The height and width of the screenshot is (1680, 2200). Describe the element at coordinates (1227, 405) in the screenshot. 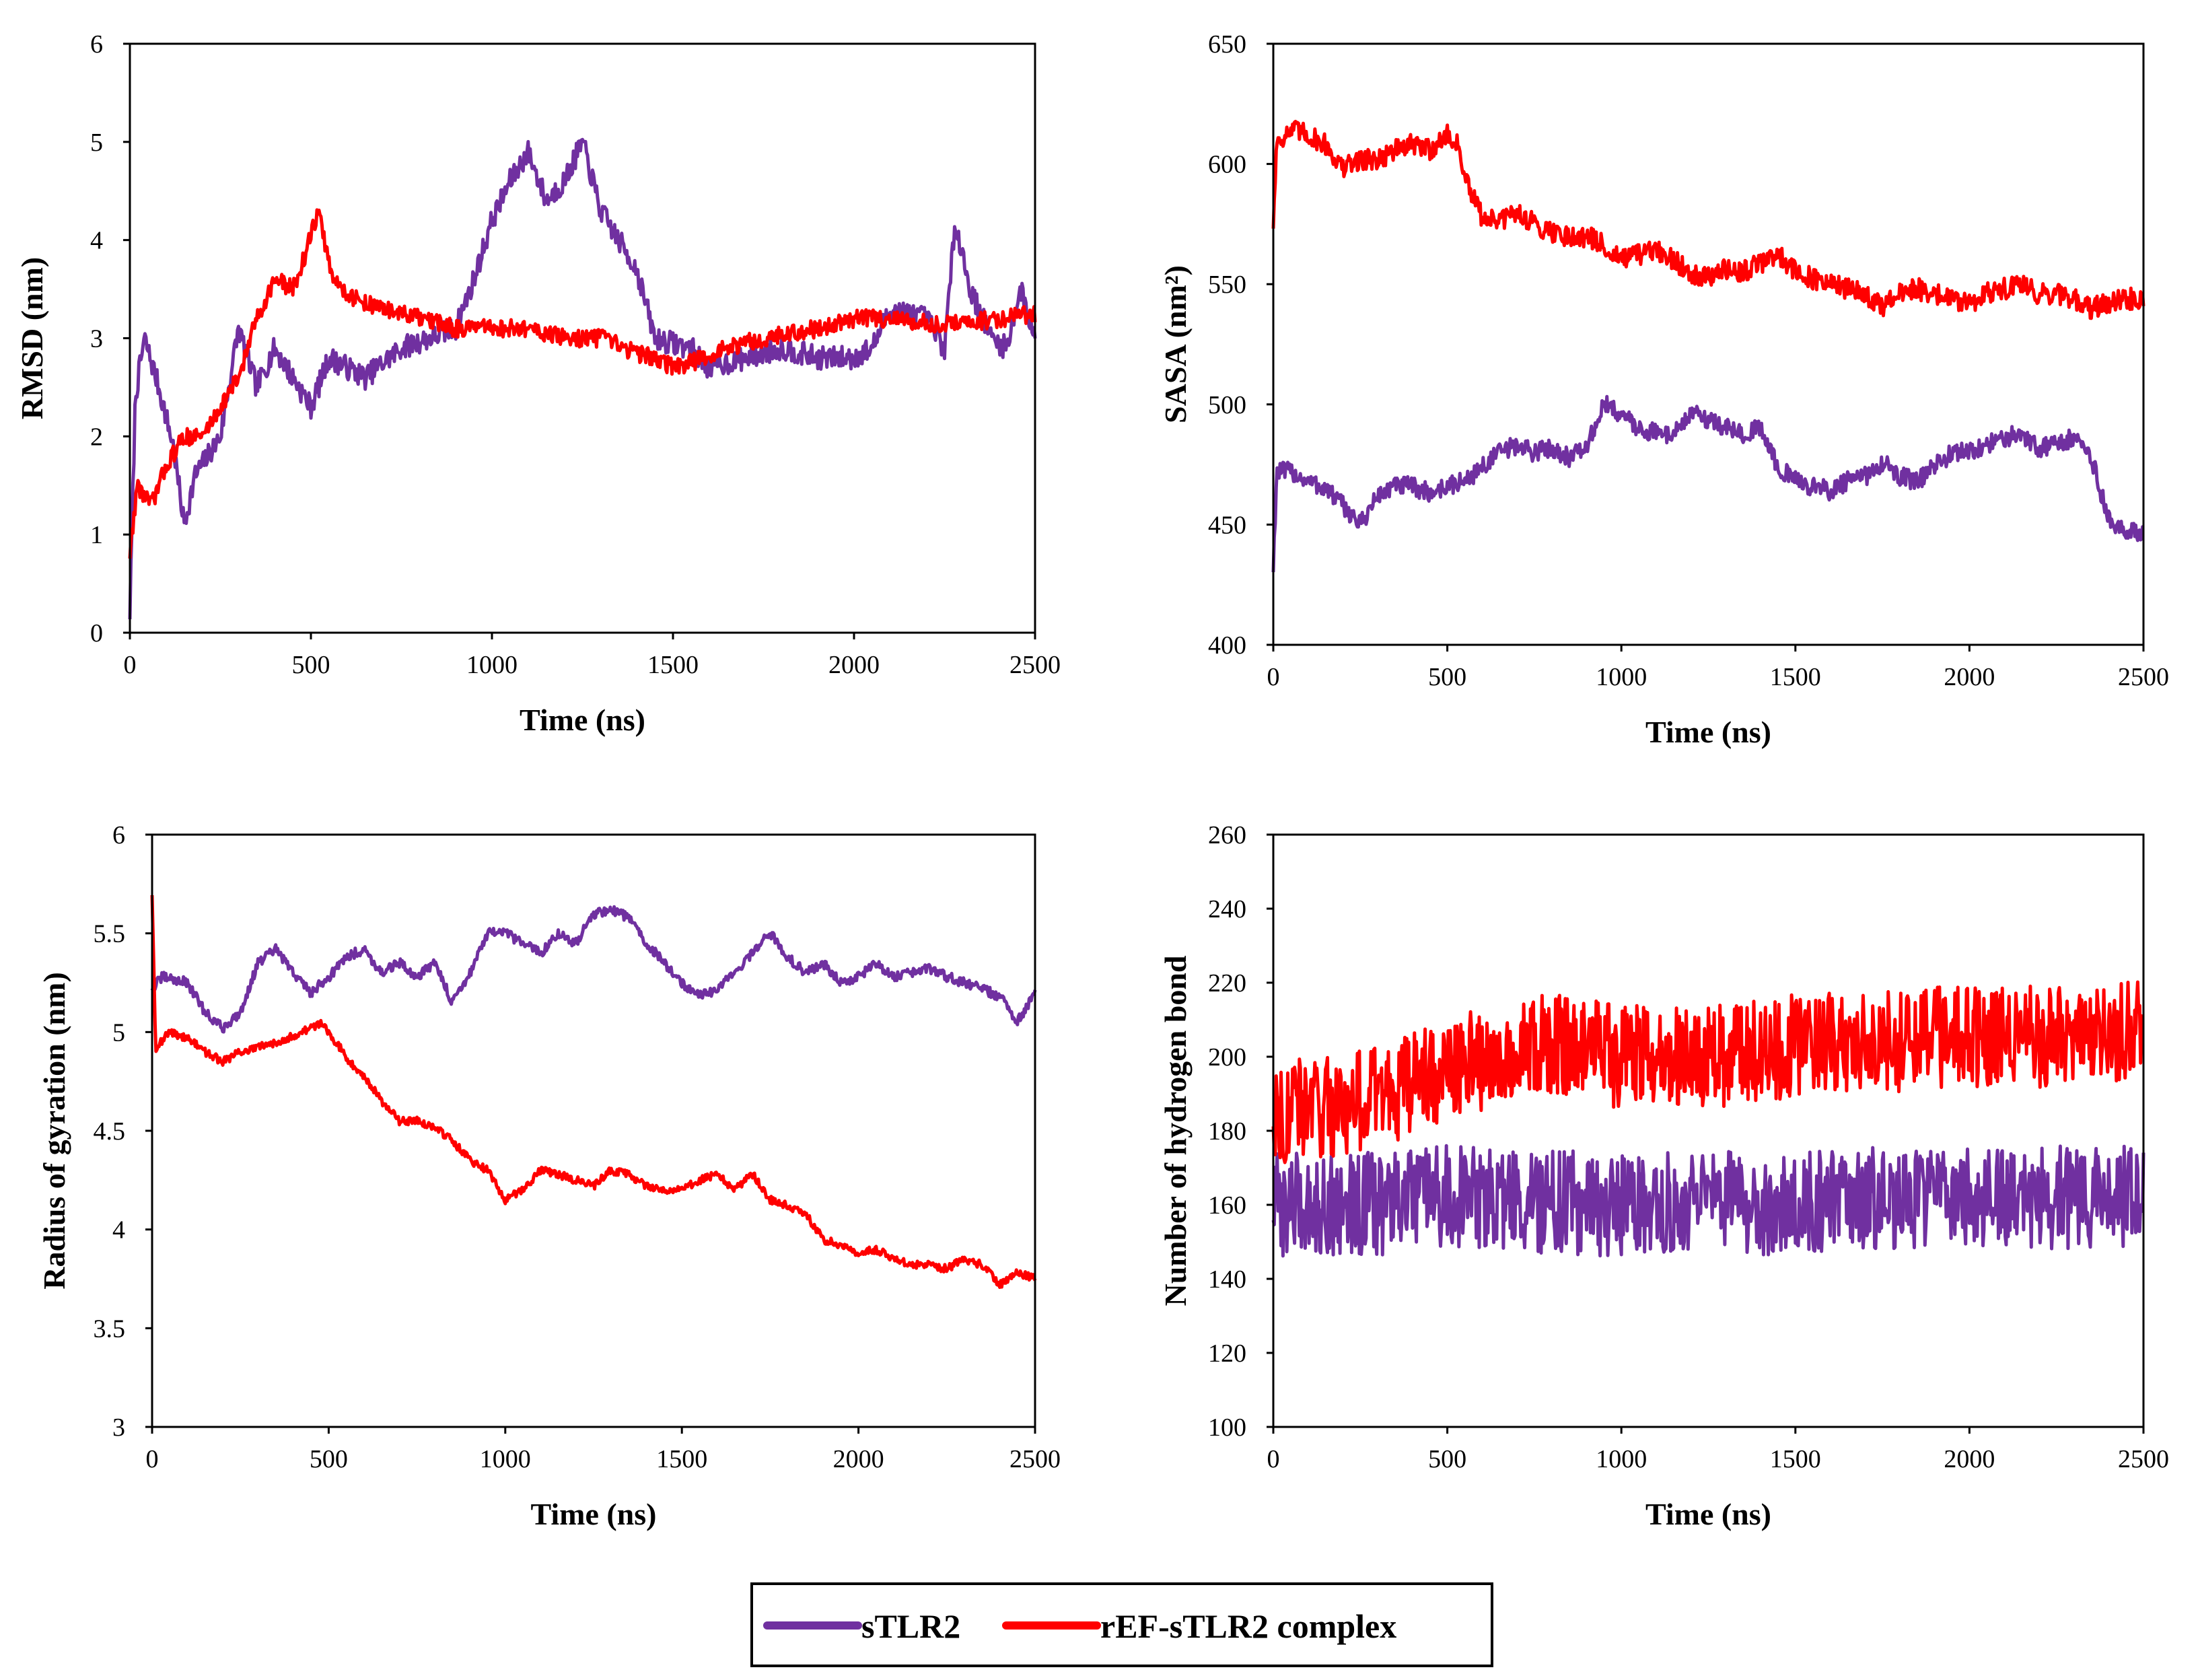

I see `sasa-y-tick-label: 500` at that location.